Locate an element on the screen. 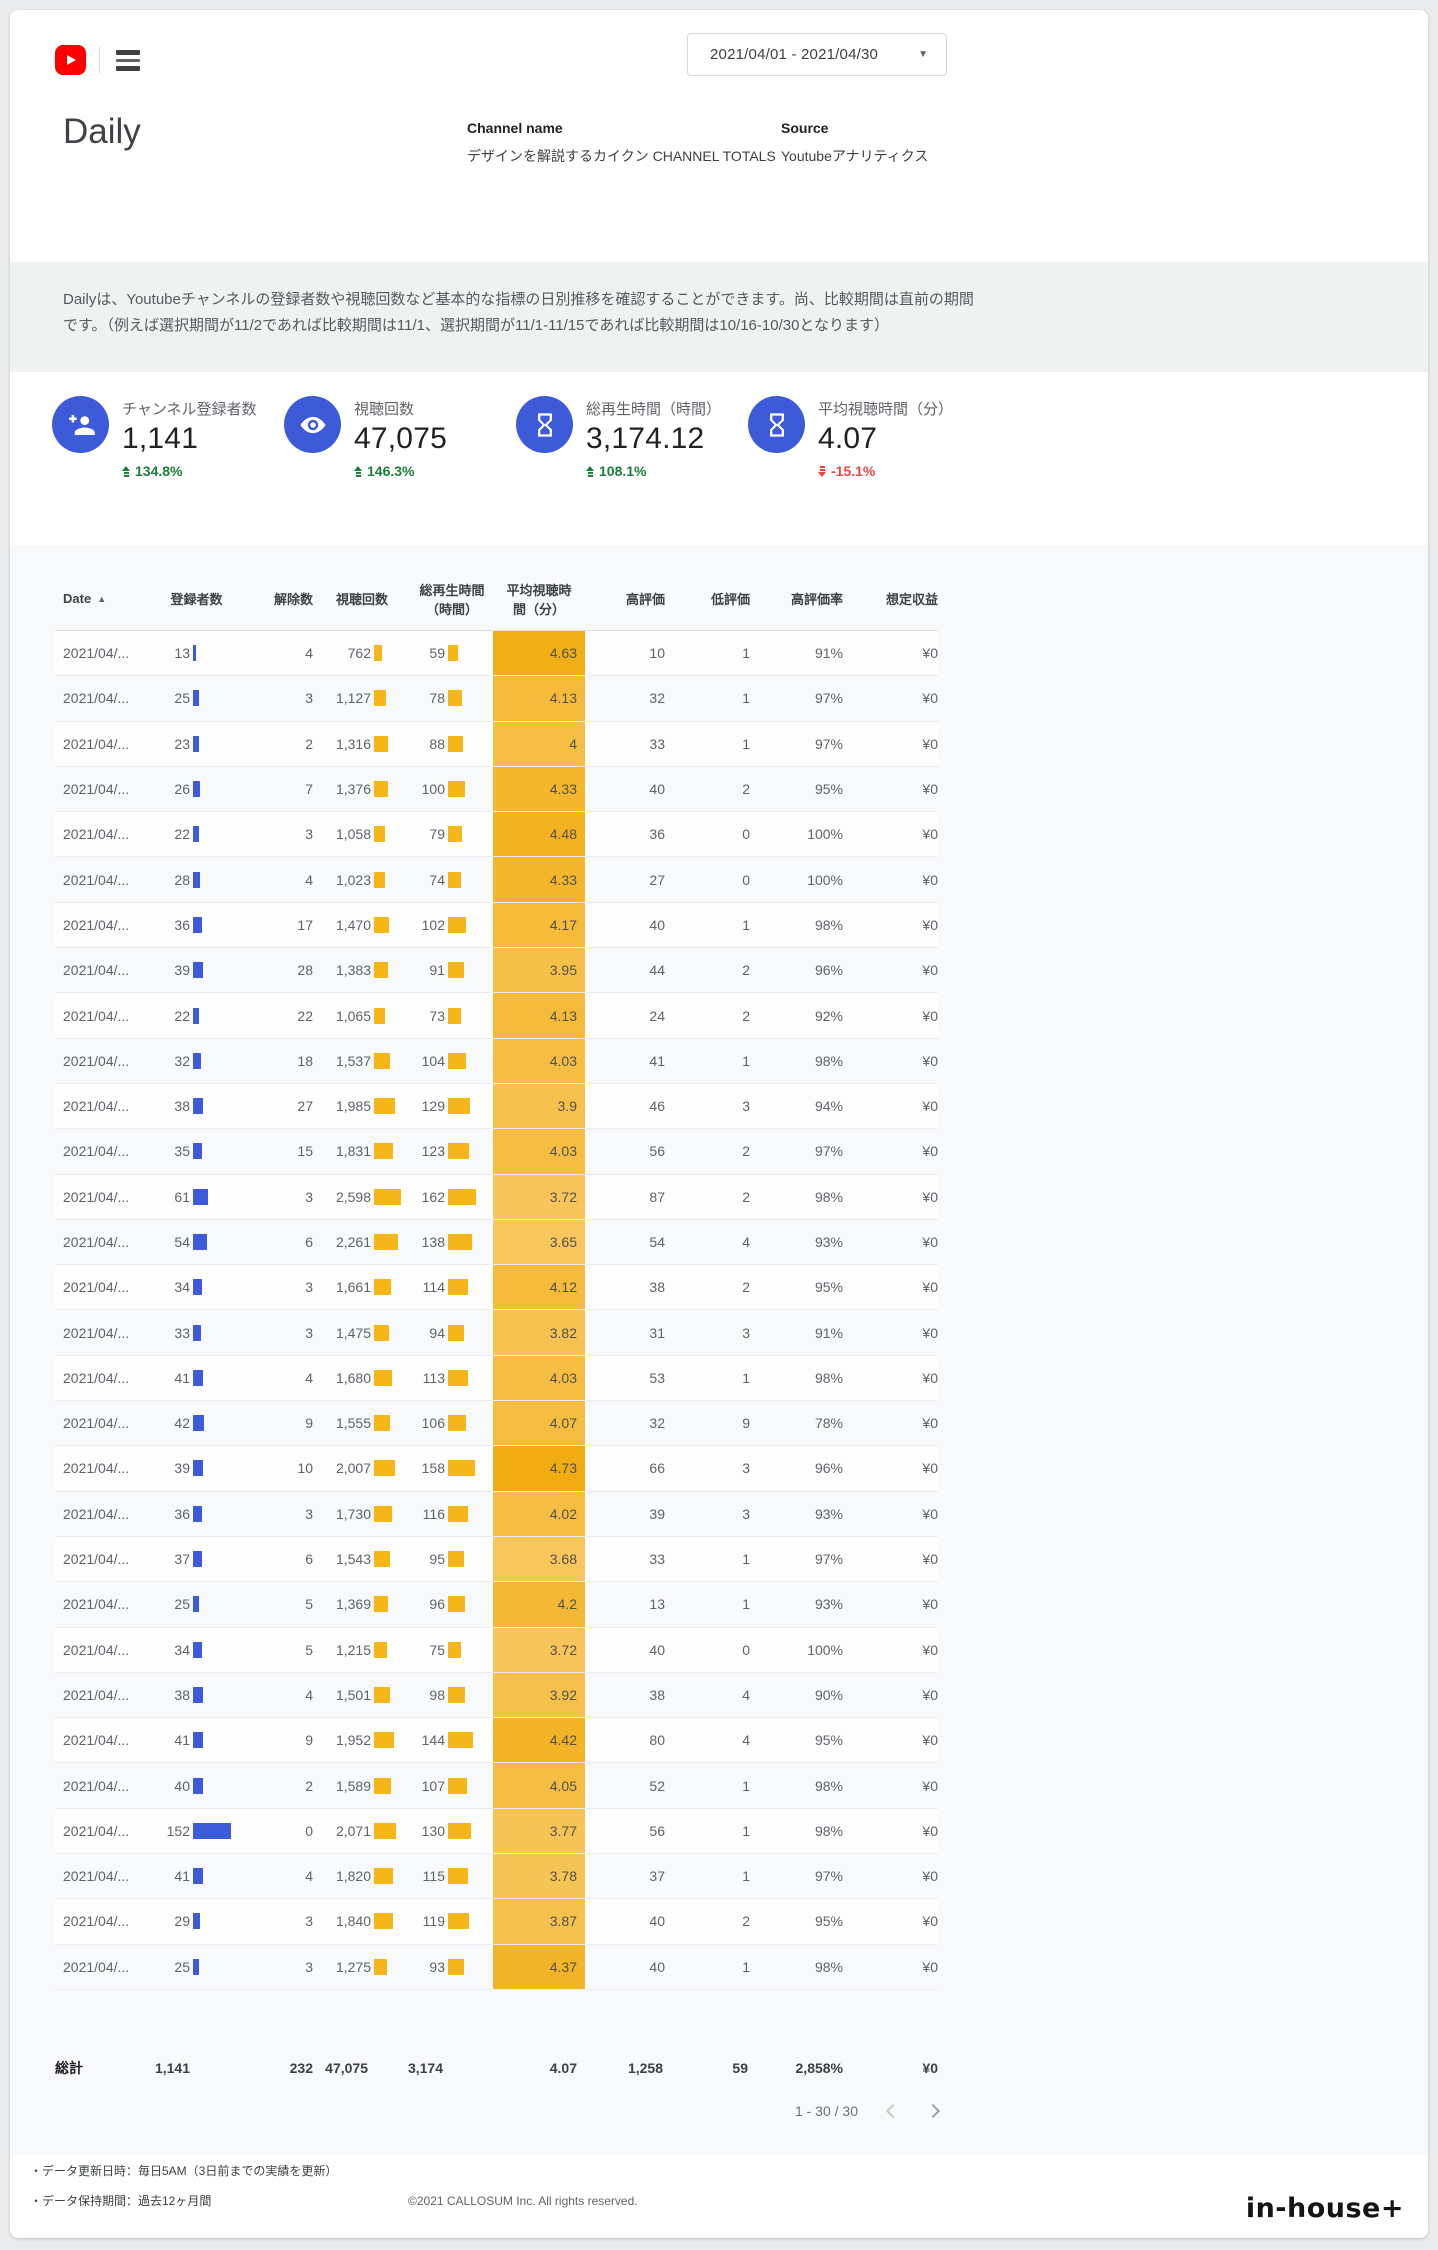 The width and height of the screenshot is (1438, 2250). table-row: 2021/04/... 25 3 1,127 78 4.13 32 1 97% ¥0 is located at coordinates (496, 699).